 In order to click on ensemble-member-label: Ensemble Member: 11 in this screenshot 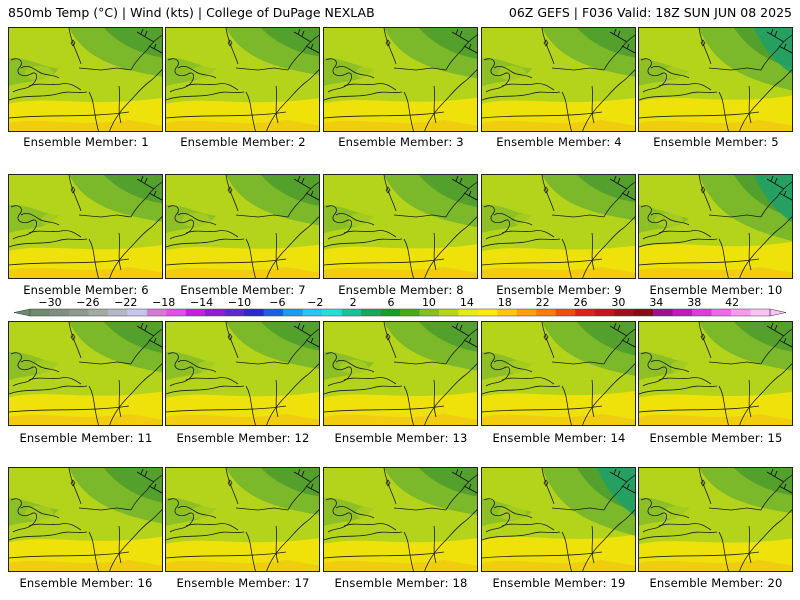, I will do `click(86, 438)`.